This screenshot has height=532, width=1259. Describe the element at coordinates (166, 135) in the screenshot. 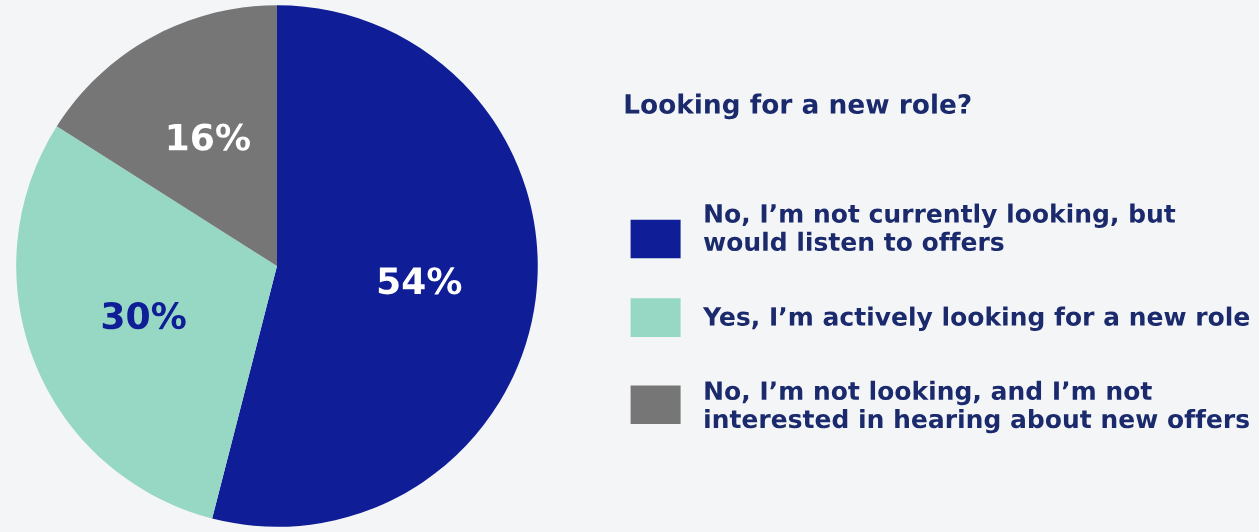

I see `pie-slice` at that location.